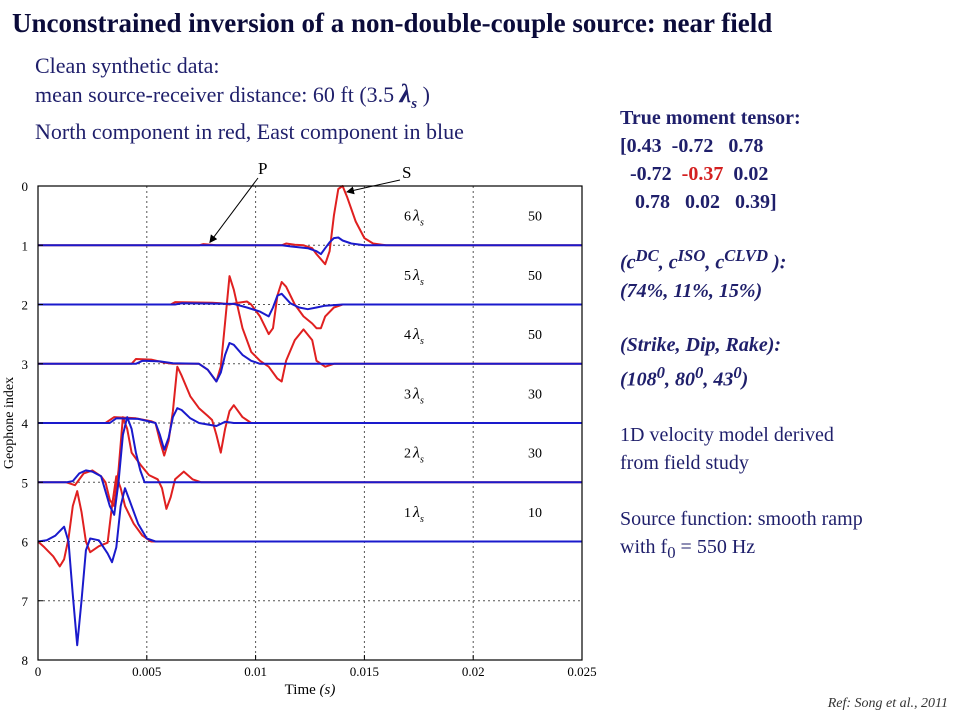  What do you see at coordinates (702, 174) in the screenshot?
I see `mt-row2-highlight: -0.37` at bounding box center [702, 174].